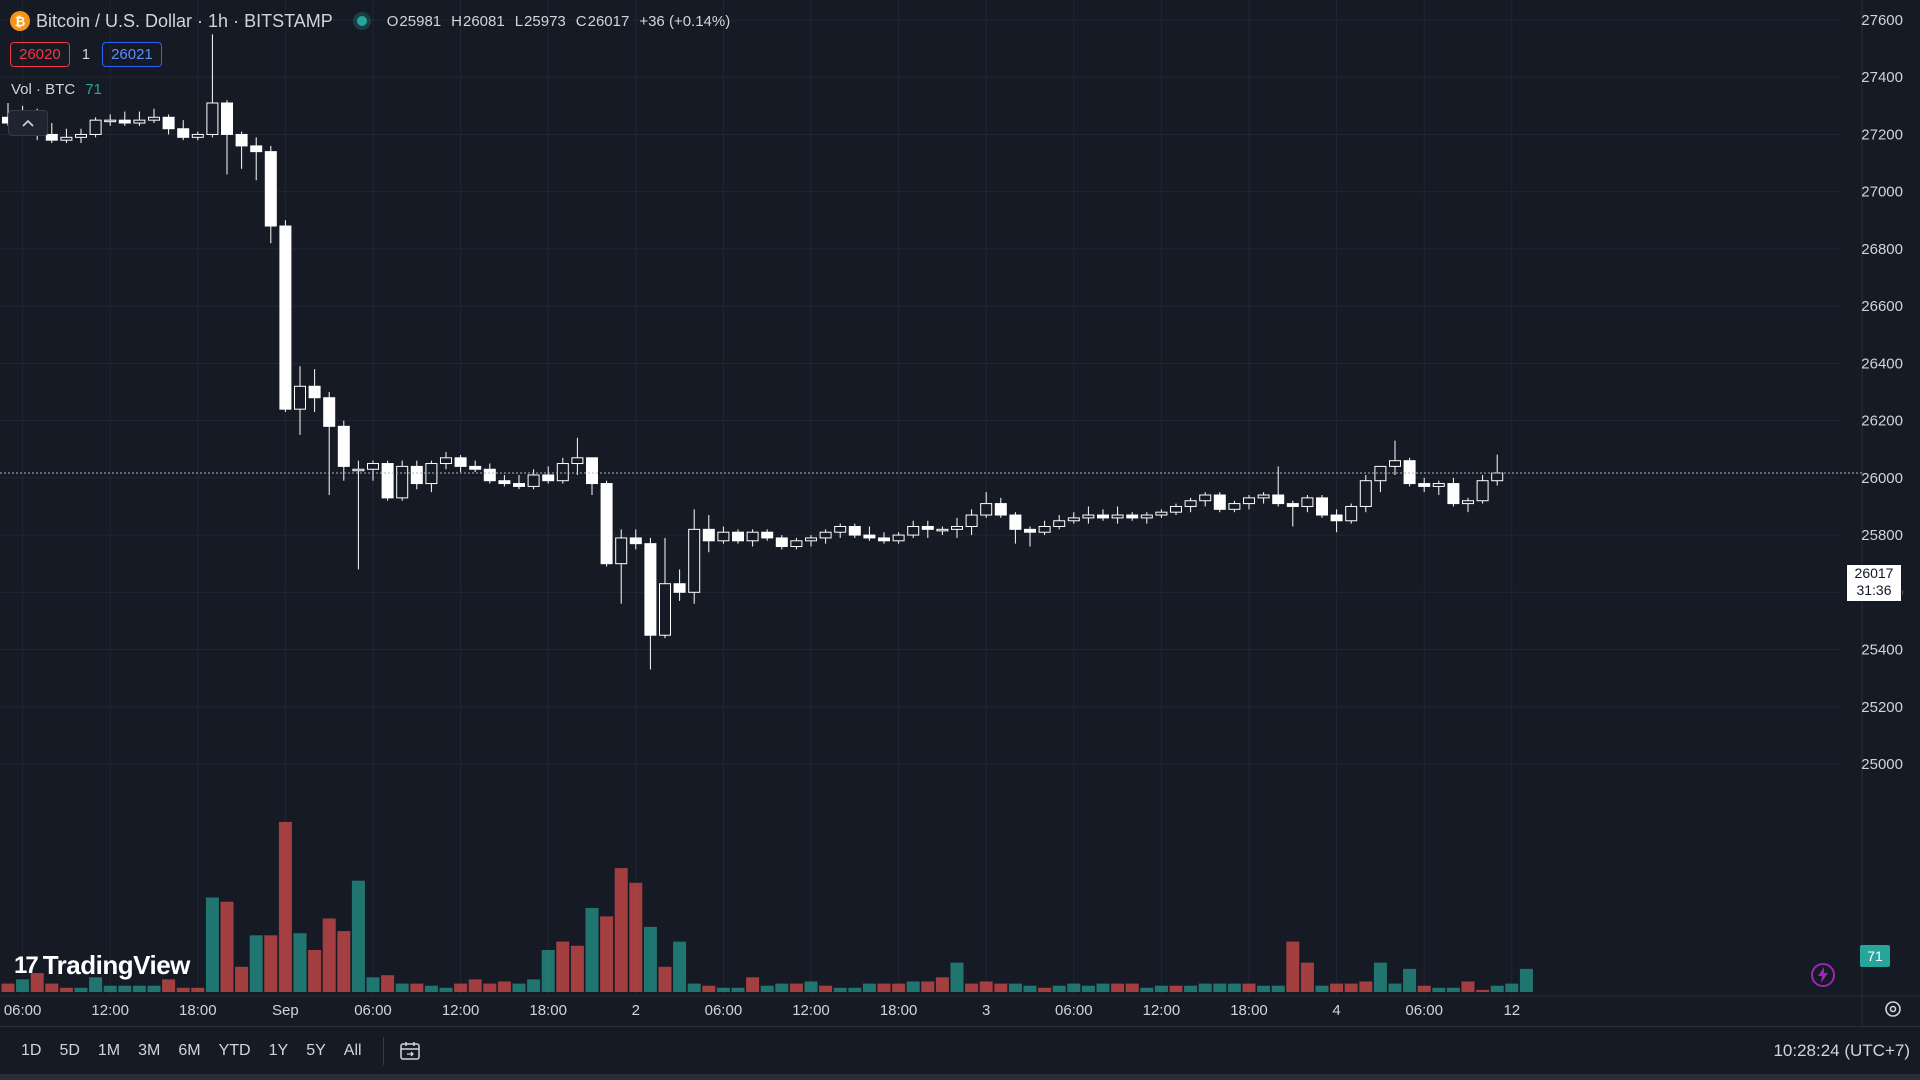  I want to click on collapse-legend-button, so click(28, 123).